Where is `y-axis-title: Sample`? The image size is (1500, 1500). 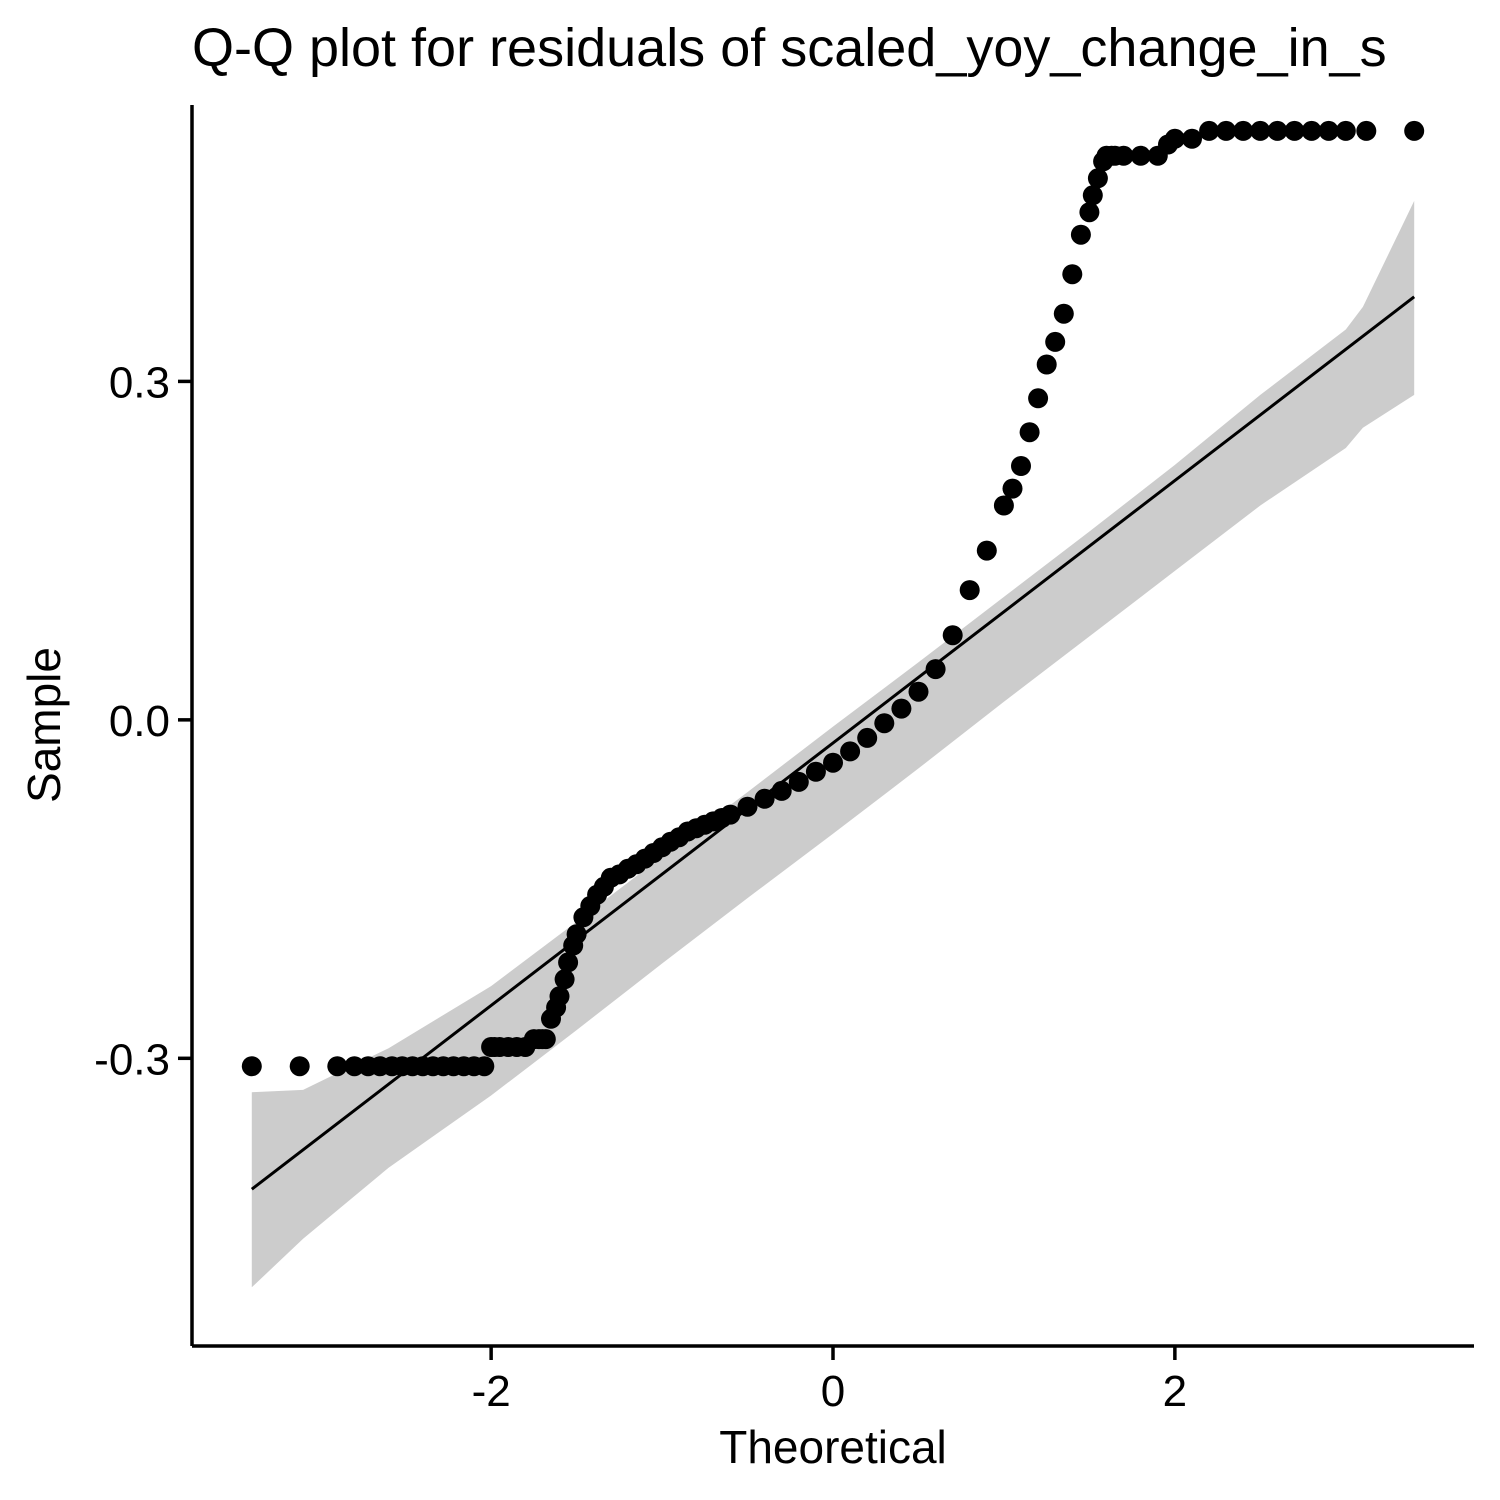
y-axis-title: Sample is located at coordinates (44, 725).